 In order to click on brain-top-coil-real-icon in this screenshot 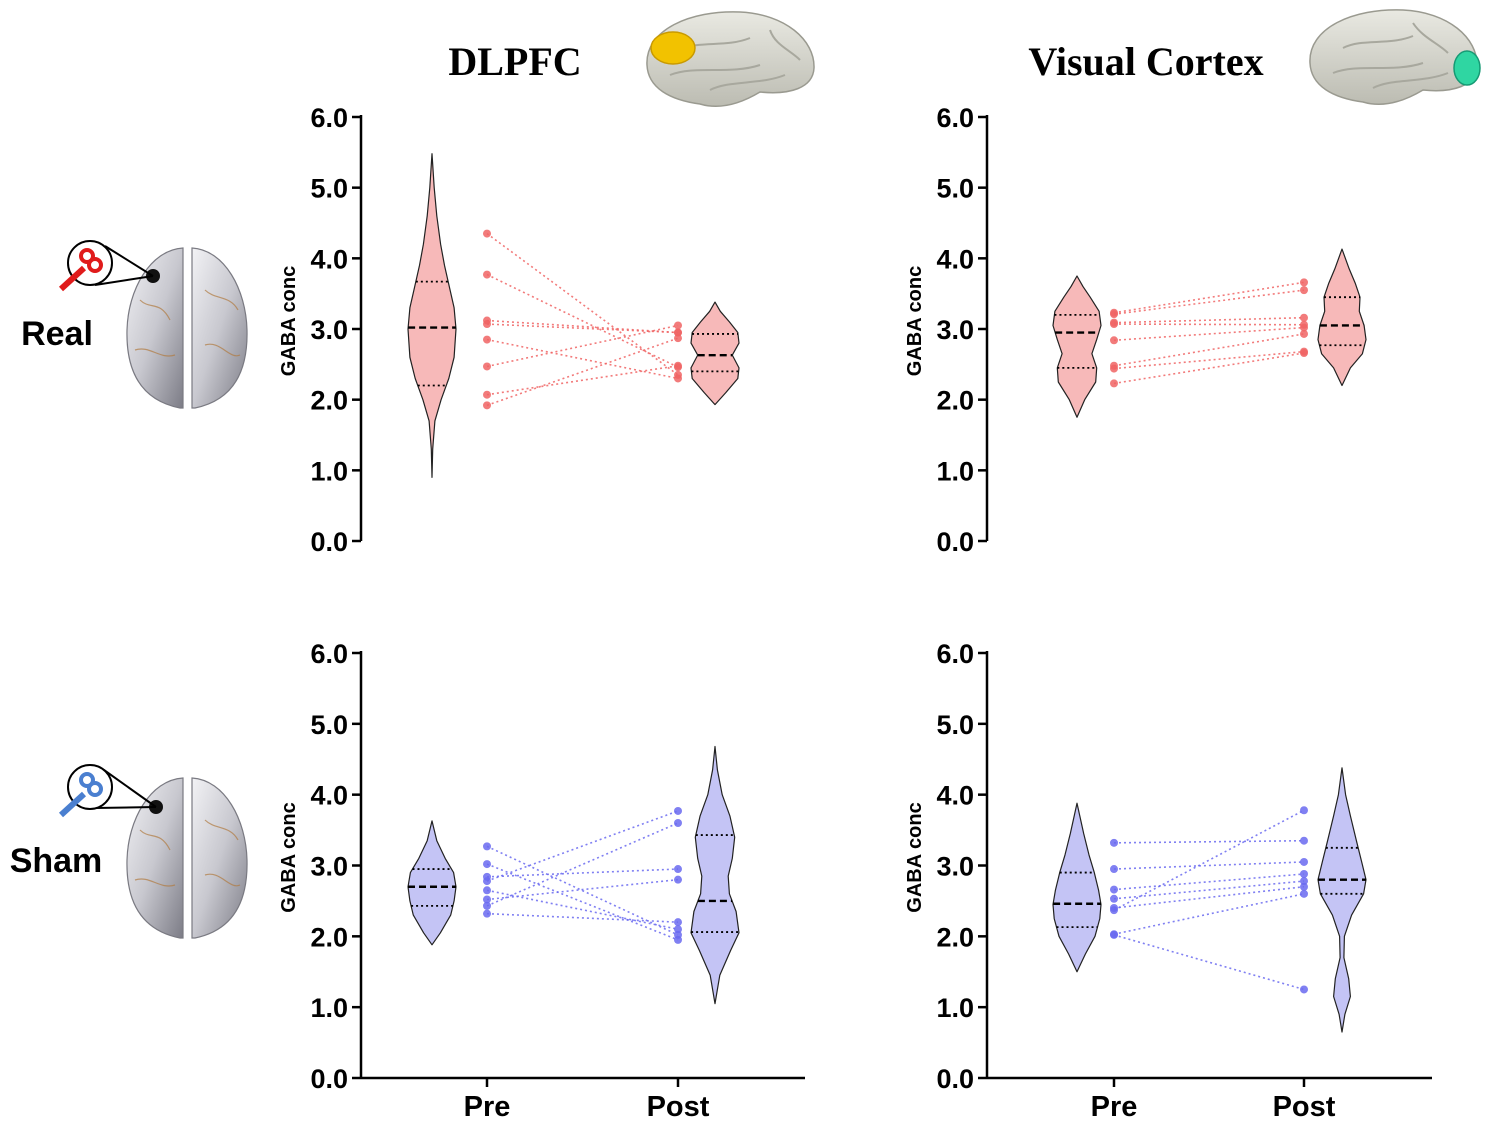, I will do `click(153, 324)`.